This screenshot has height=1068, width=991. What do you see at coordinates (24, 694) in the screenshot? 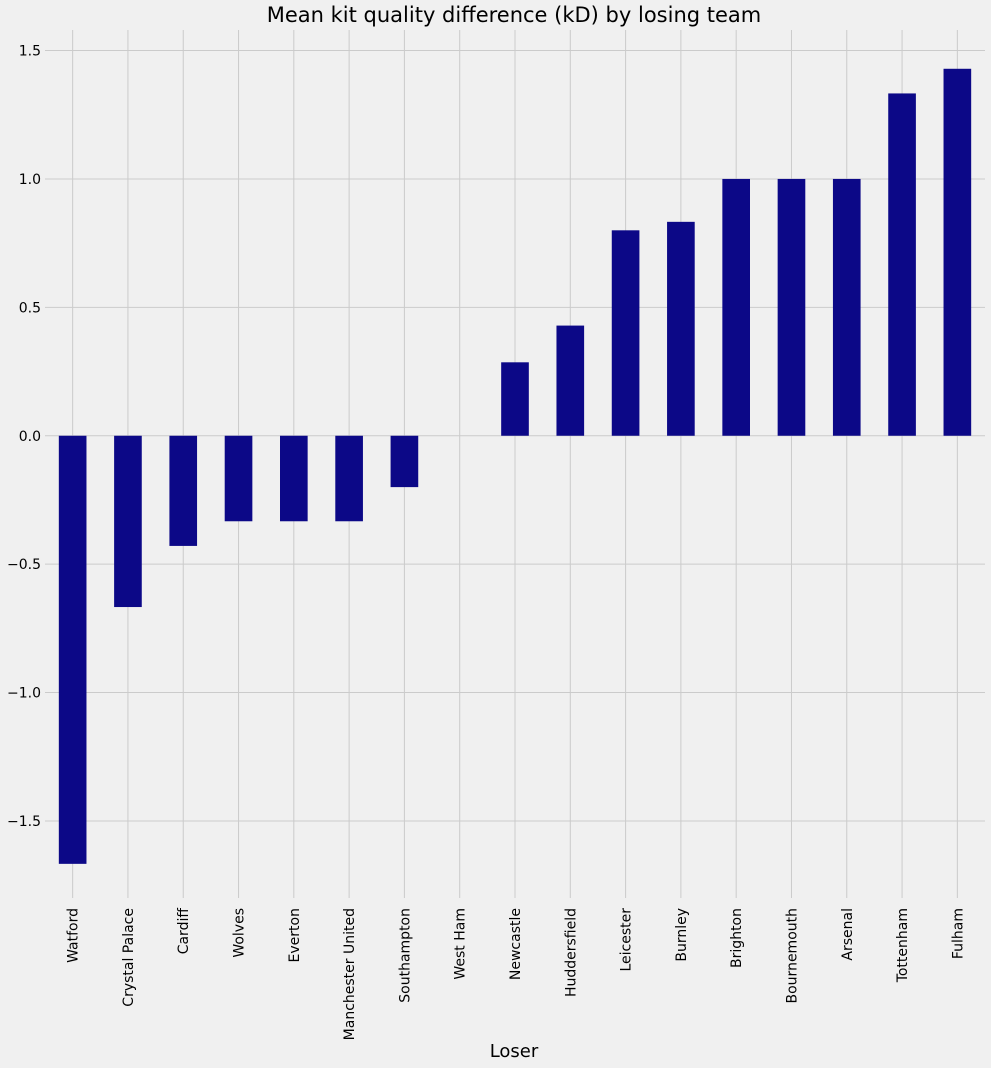
I see `y-tick-label: −1.0` at bounding box center [24, 694].